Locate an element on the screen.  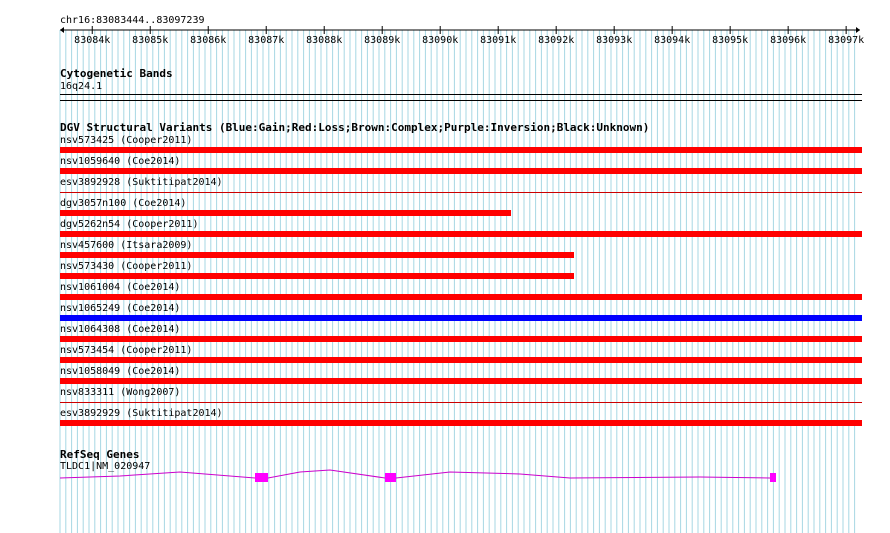
dgv-variant-label: esv3892928 (Suktitipat2014) is located at coordinates (141, 182).